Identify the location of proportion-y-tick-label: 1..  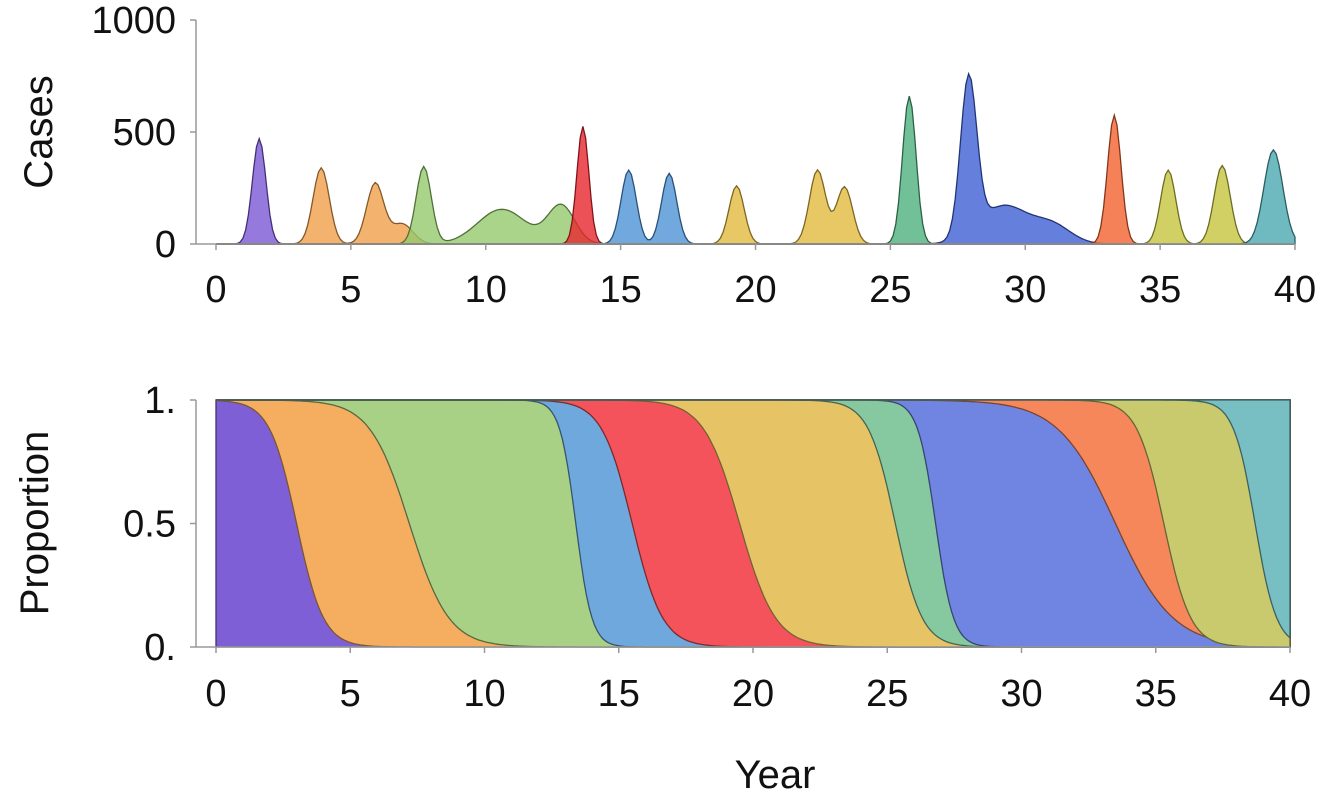
(160, 401).